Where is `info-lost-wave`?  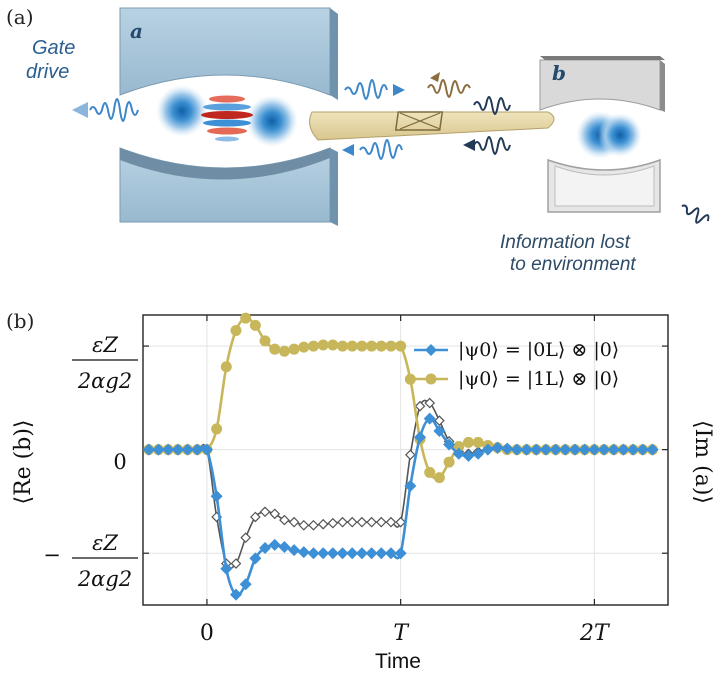
info-lost-wave is located at coordinates (695, 214).